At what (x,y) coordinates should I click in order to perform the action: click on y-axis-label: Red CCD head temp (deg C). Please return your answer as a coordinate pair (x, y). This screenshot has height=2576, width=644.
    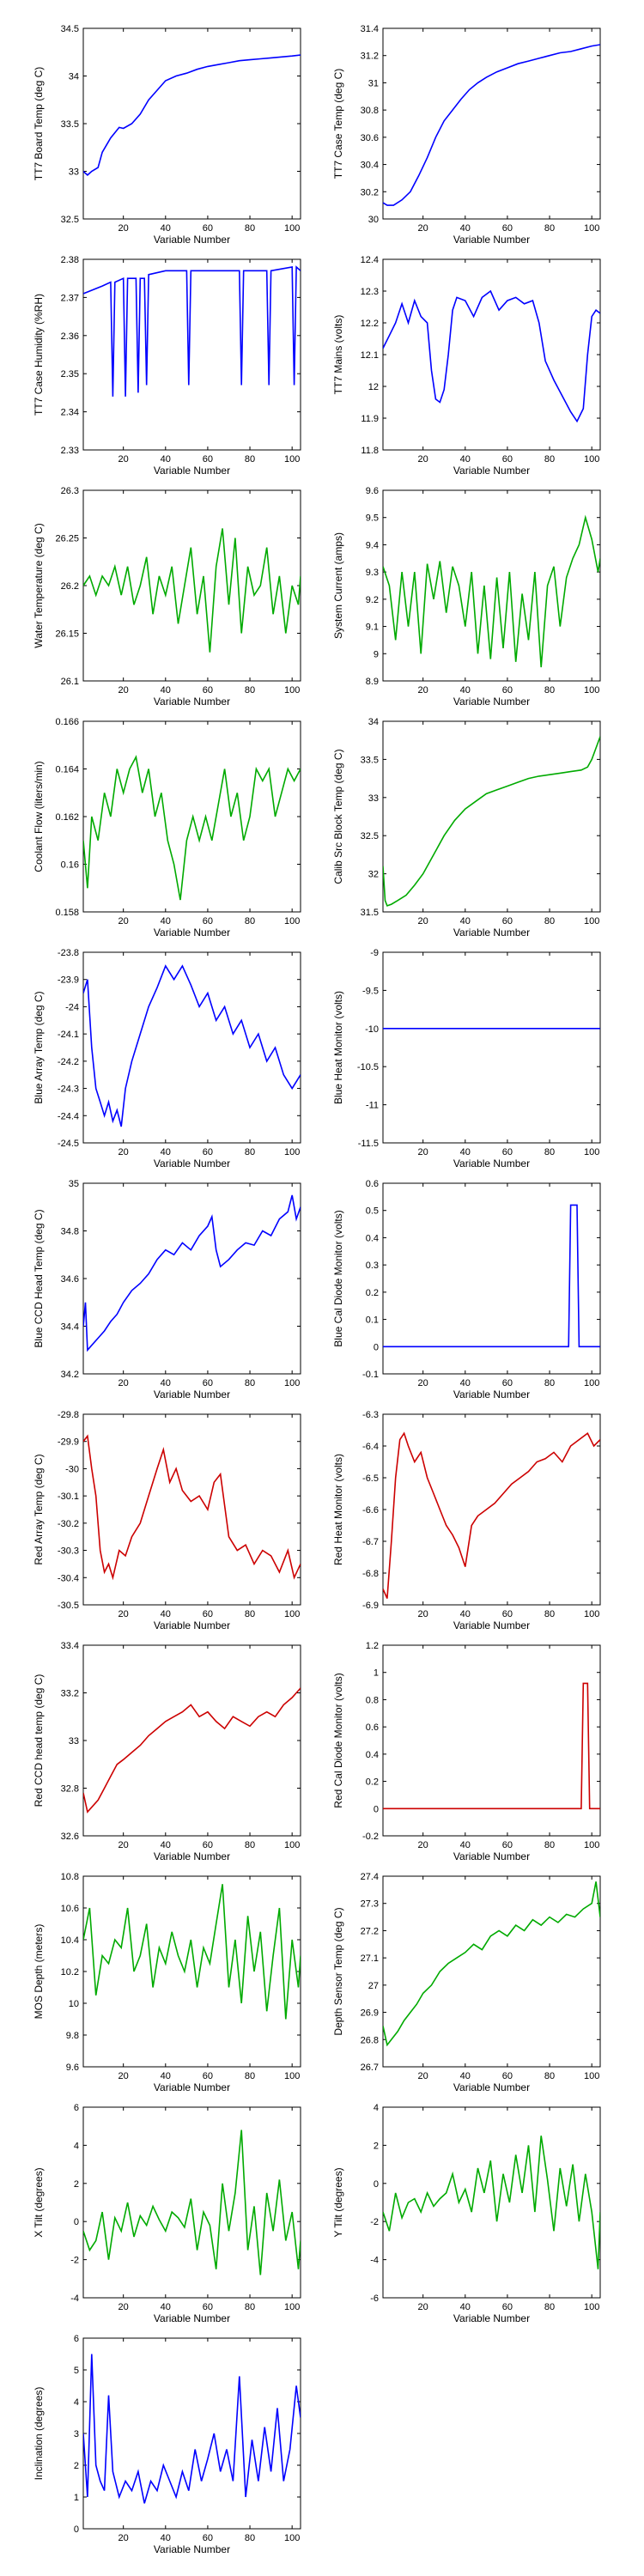
    Looking at the image, I should click on (39, 1740).